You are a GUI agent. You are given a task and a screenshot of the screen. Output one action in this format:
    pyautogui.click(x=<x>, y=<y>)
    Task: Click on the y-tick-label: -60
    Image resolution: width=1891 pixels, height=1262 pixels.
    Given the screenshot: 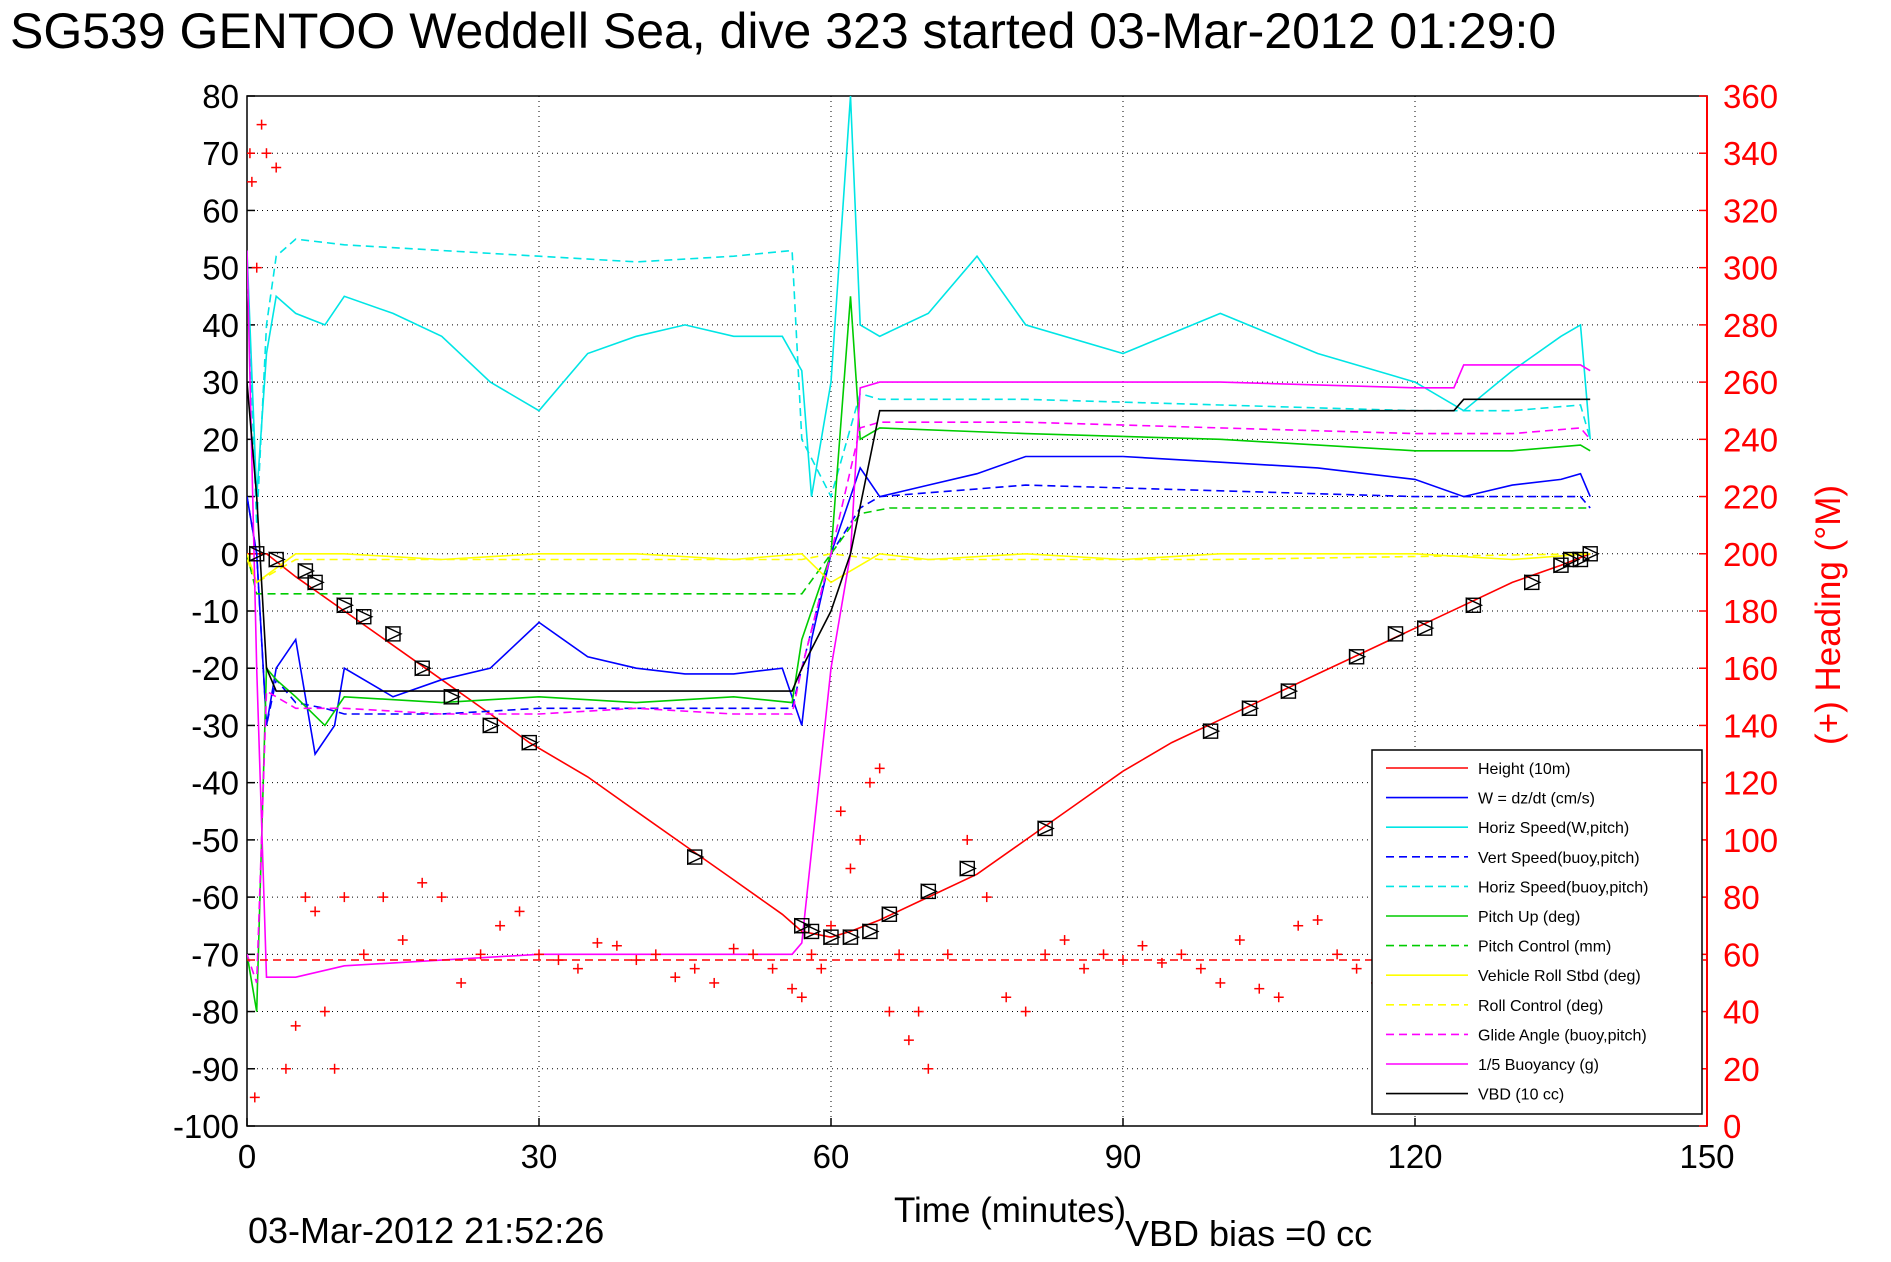 What is the action you would take?
    pyautogui.click(x=215, y=897)
    